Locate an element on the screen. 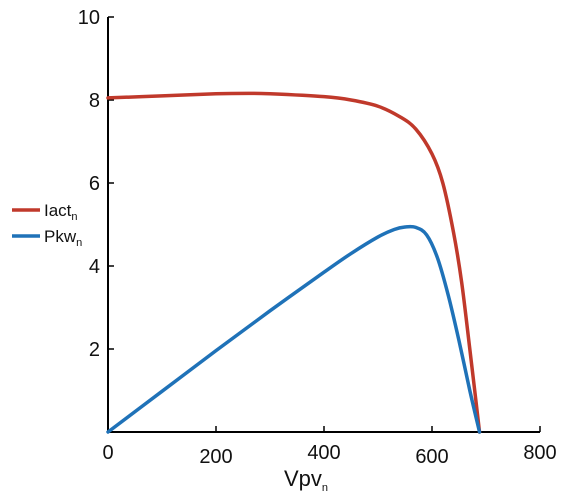  legend-item-iact: Iactn is located at coordinates (45, 212).